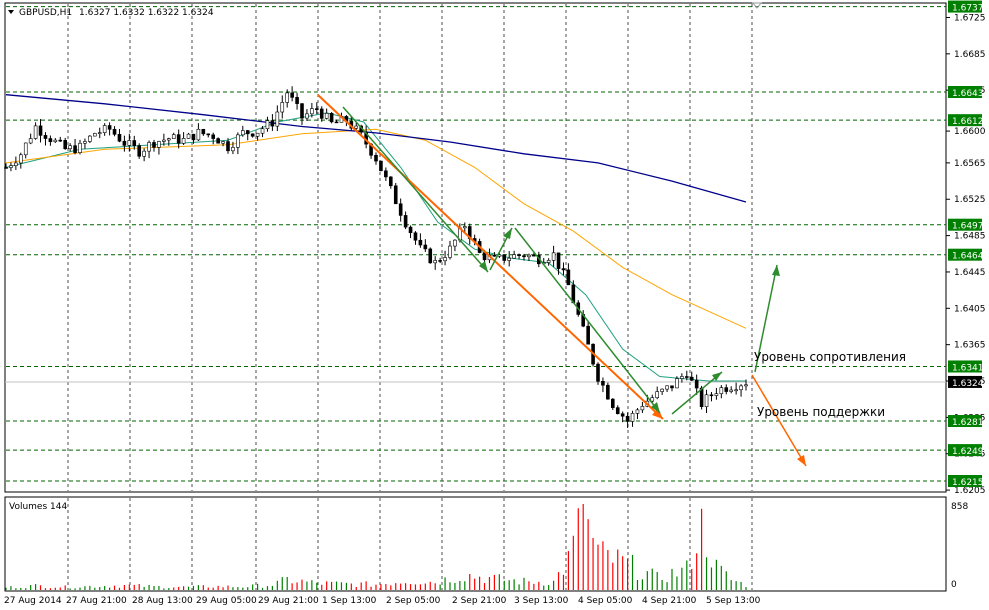 The height and width of the screenshot is (610, 989). What do you see at coordinates (605, 601) in the screenshot?
I see `time-tick-label: 4 Sep 05:00` at bounding box center [605, 601].